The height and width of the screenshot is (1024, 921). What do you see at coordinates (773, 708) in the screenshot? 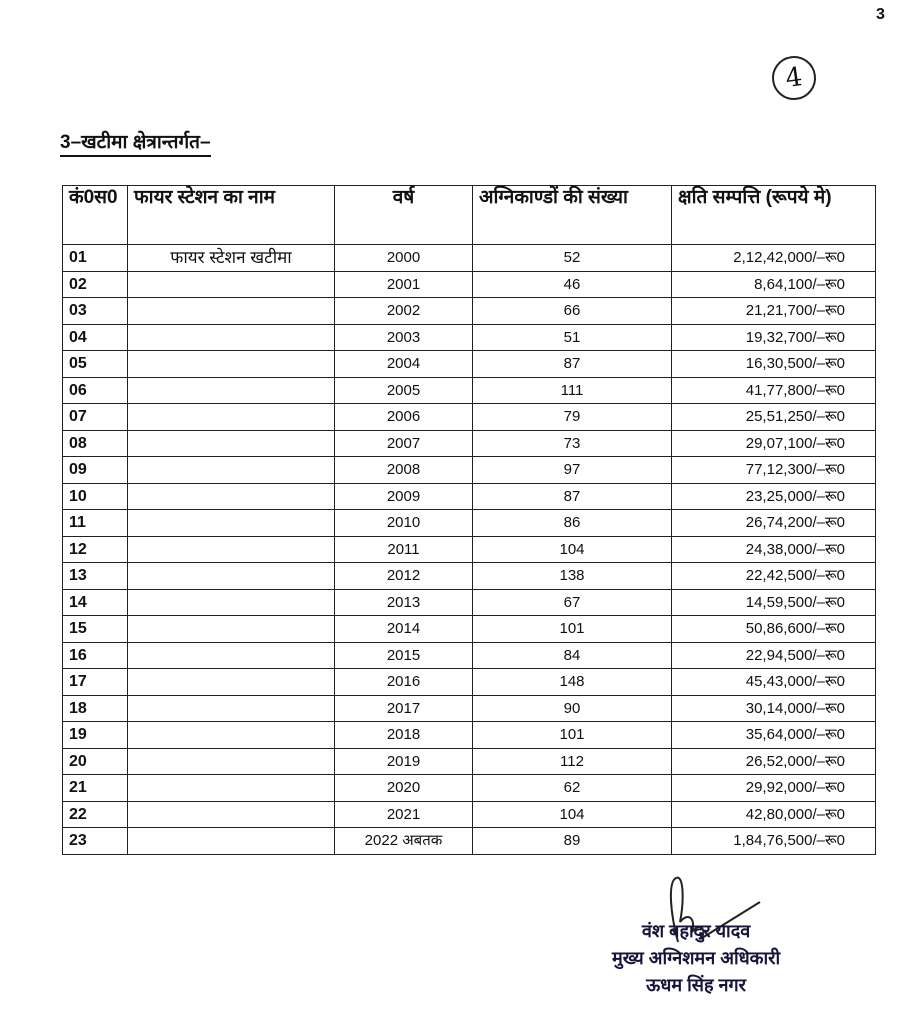
I see `loss-cell: 30,14,000/–रू0` at bounding box center [773, 708].